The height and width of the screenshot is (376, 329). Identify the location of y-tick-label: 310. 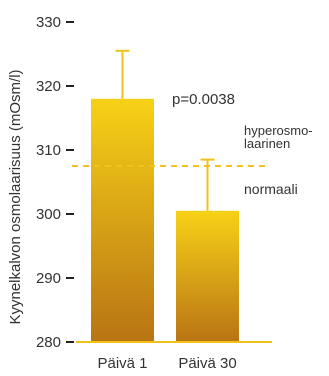
(48, 150).